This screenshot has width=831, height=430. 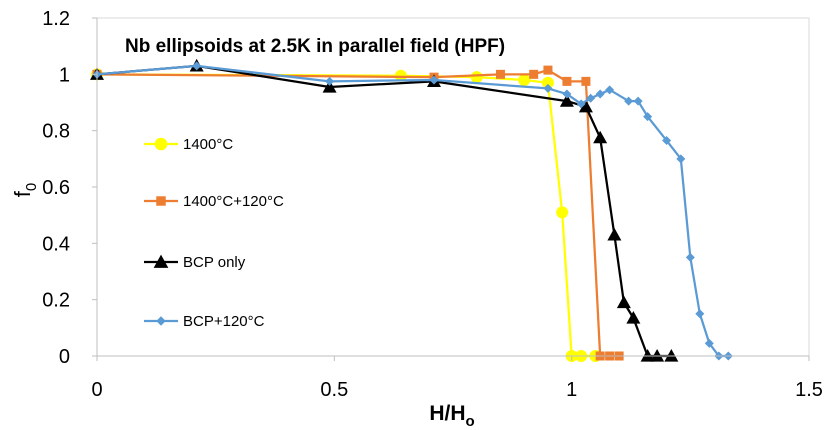 I want to click on x-tick-label: 0, so click(x=96, y=390).